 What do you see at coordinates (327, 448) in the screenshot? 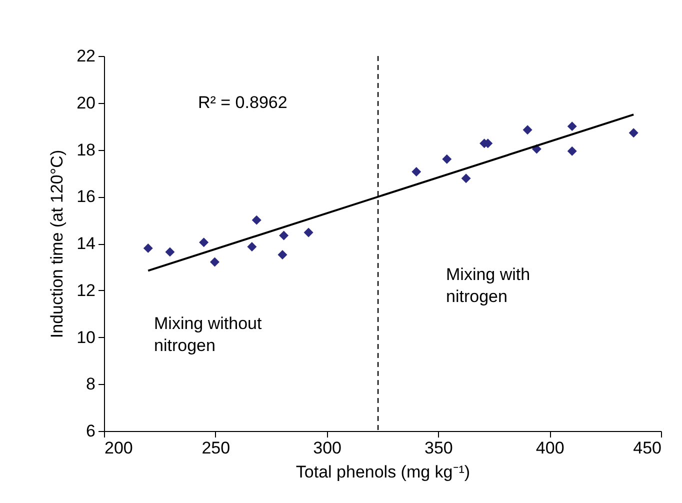
I see `x-tick-label: 300` at bounding box center [327, 448].